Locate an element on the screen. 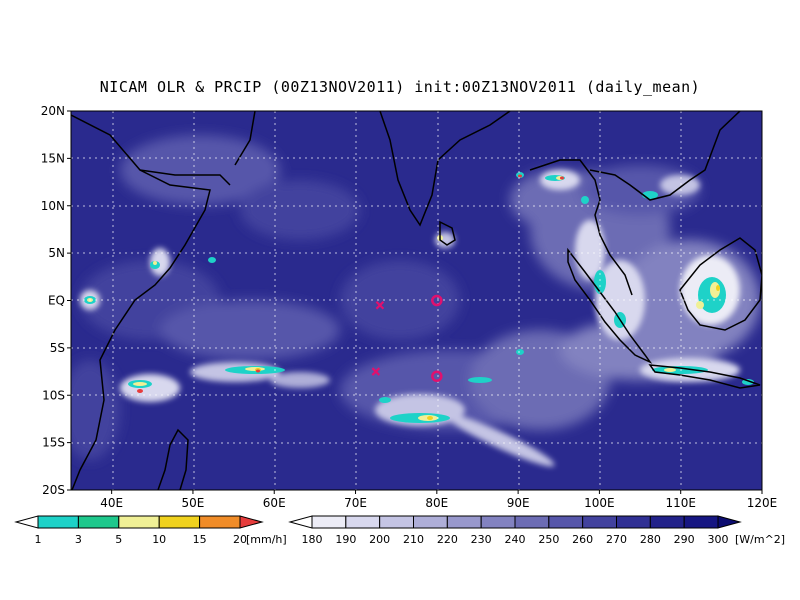 The width and height of the screenshot is (800, 600). lat-label: 15N is located at coordinates (53, 158).